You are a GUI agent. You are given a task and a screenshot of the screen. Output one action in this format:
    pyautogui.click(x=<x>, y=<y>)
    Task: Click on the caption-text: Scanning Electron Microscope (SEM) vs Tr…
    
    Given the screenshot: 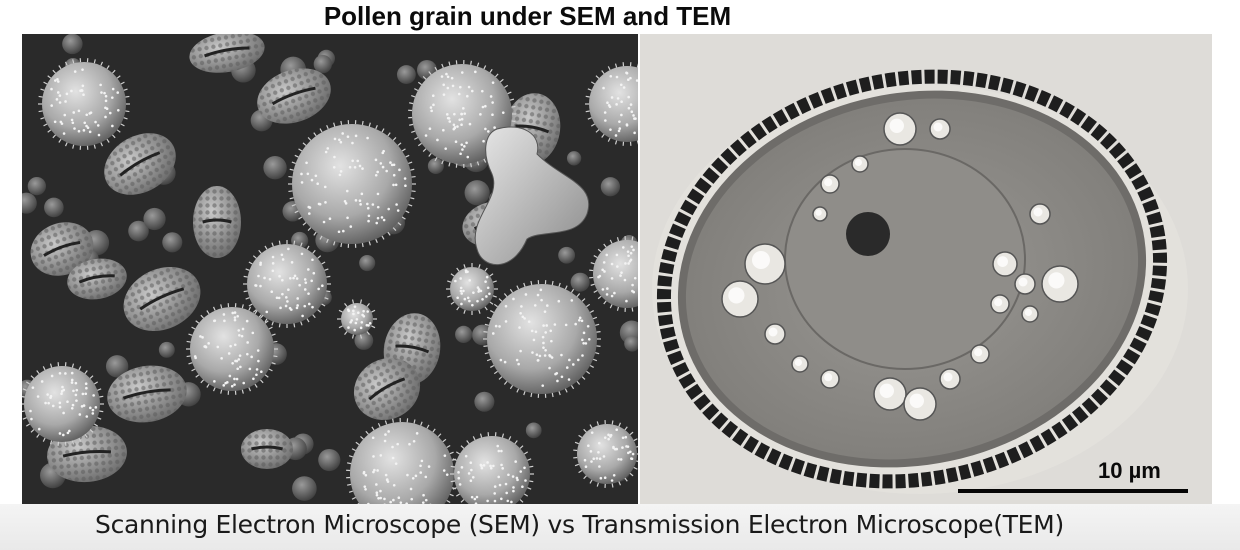 What is the action you would take?
    pyautogui.click(x=579, y=524)
    